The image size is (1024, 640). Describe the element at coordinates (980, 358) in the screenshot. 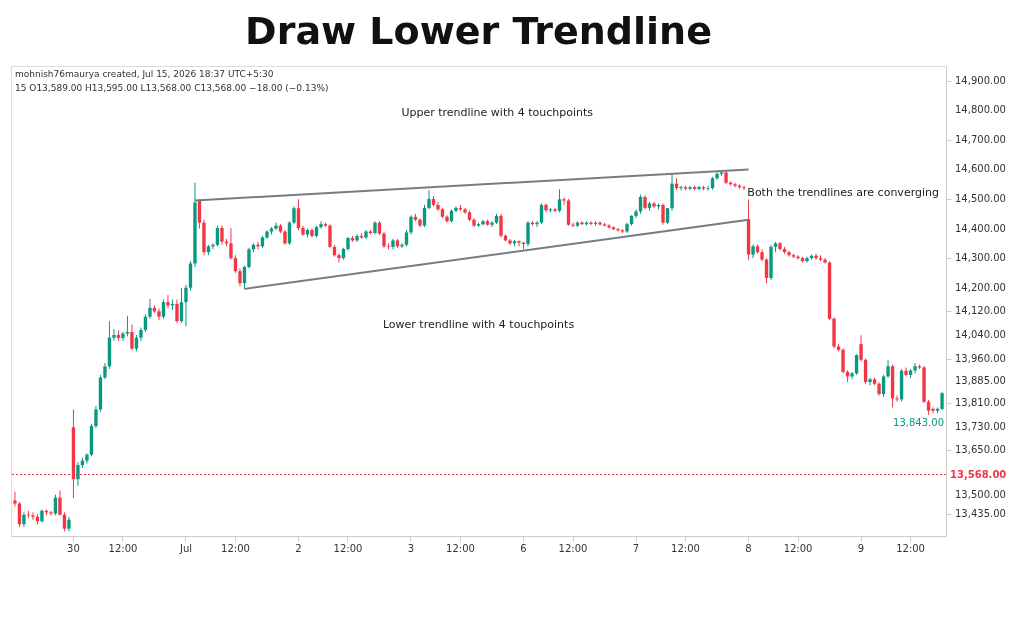

I see `y-tick-label: 13,960.00` at that location.